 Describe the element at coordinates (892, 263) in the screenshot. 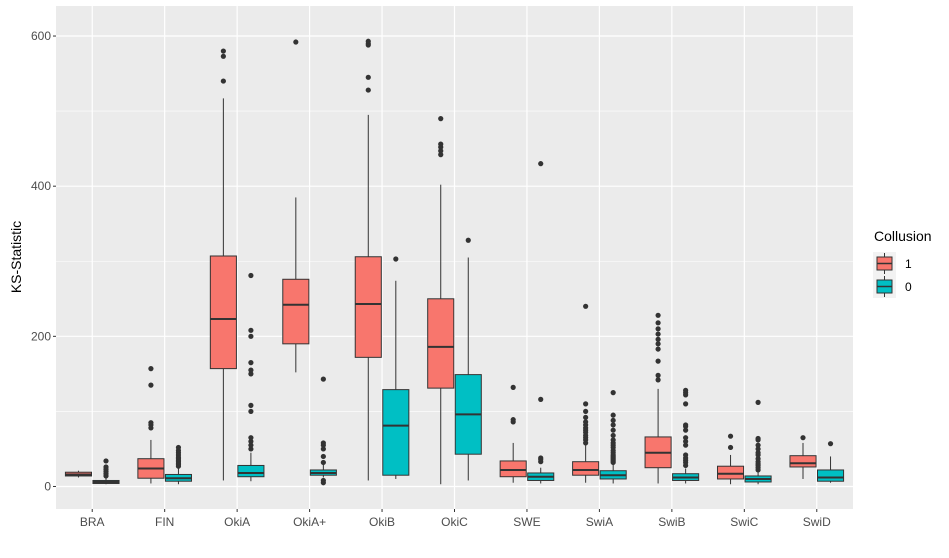

I see `legend-key-1: 1` at that location.